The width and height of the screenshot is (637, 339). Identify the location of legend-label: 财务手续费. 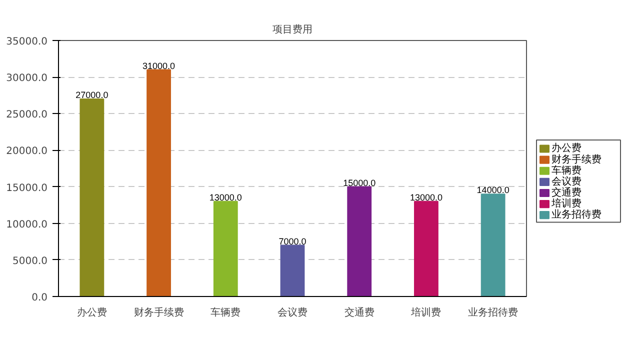
(577, 159).